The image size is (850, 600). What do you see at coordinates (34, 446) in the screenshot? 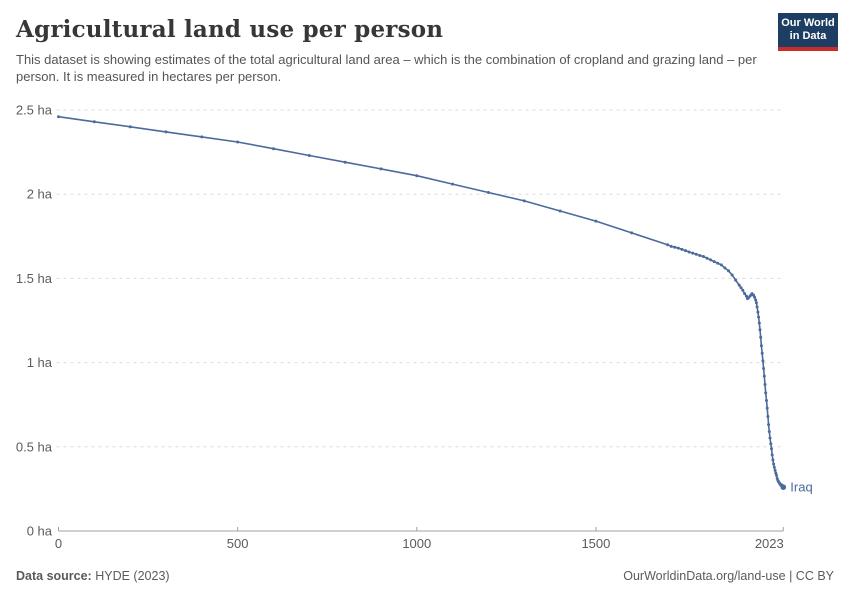
I see `y-axis-tick-label: 0.5 ha` at bounding box center [34, 446].